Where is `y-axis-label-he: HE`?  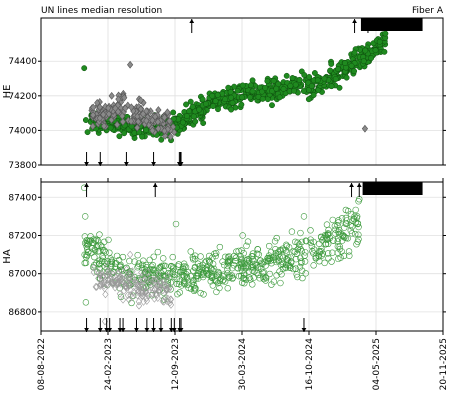
y-axis-label-he: HE is located at coordinates (7, 92).